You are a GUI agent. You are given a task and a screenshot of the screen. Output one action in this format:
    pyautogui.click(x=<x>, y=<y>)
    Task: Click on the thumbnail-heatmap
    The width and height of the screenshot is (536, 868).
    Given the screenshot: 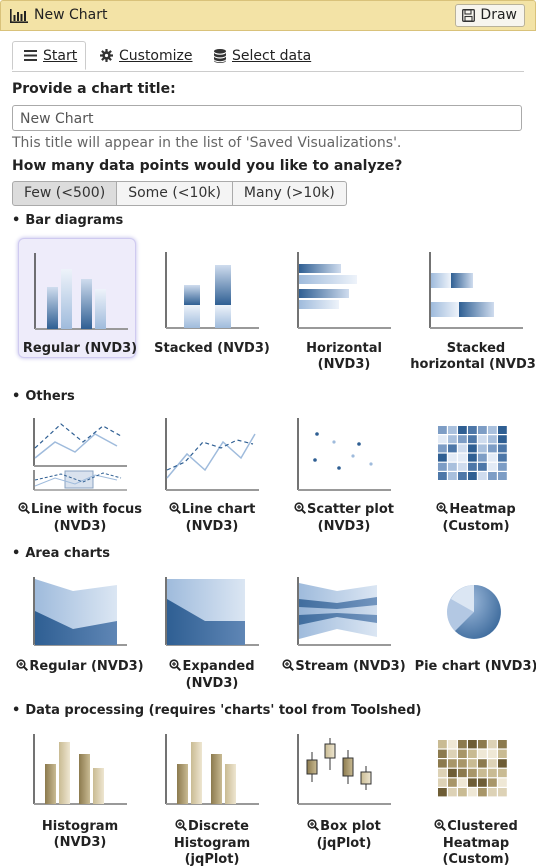 What is the action you would take?
    pyautogui.click(x=473, y=472)
    